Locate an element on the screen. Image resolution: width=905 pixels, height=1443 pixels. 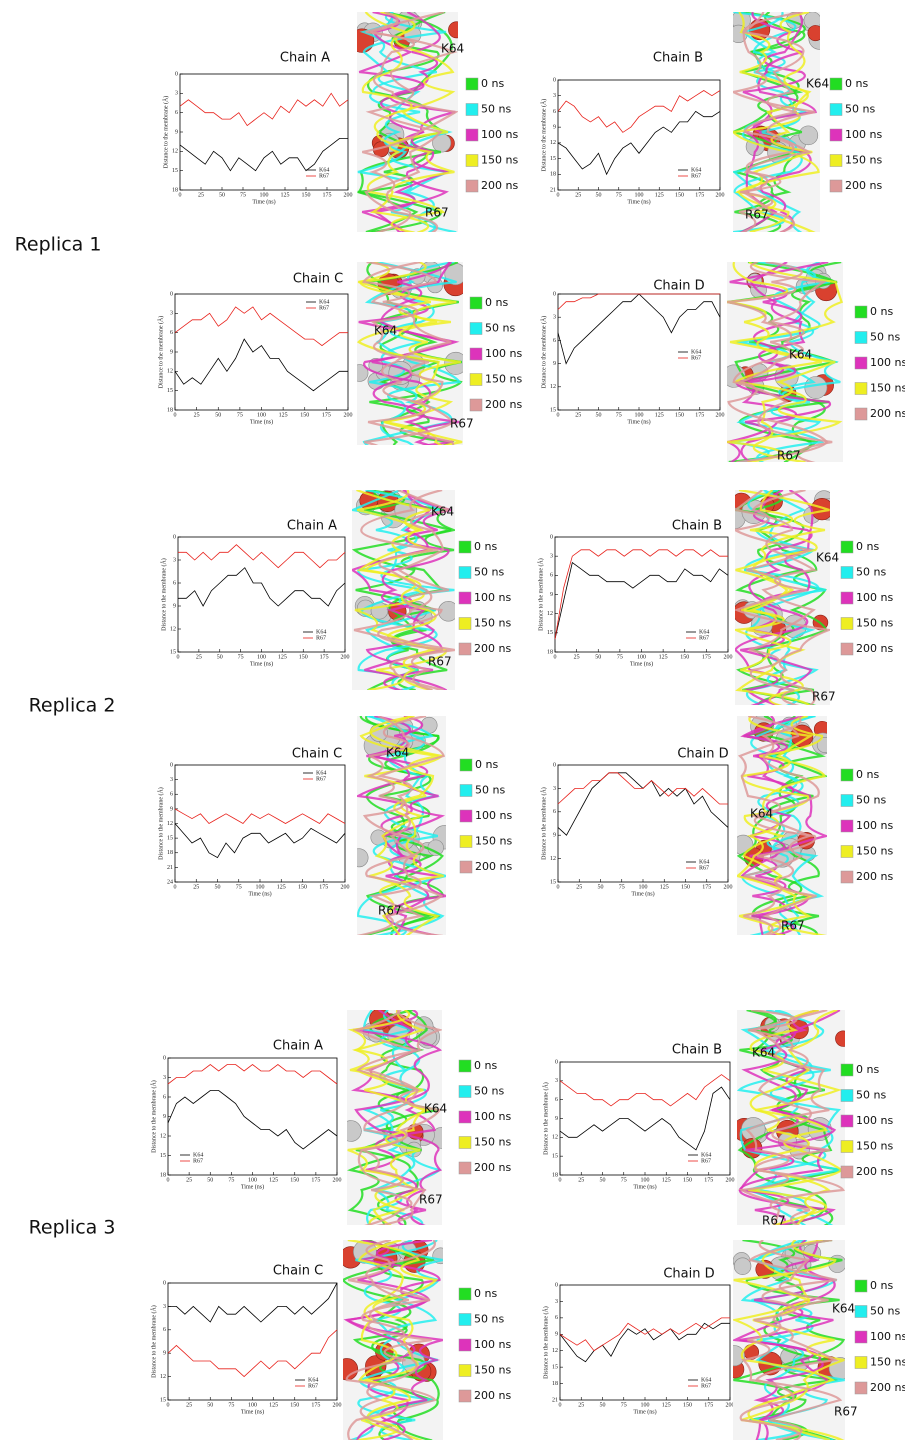
y-tick-label: 0 is located at coordinates (174, 537).